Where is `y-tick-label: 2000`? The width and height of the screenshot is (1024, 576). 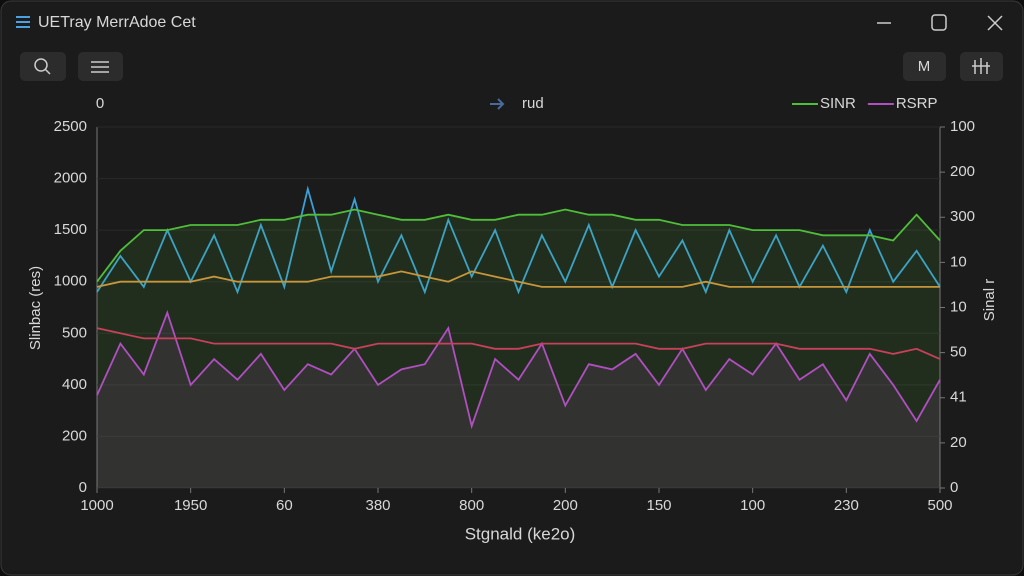 y-tick-label: 2000 is located at coordinates (70, 178).